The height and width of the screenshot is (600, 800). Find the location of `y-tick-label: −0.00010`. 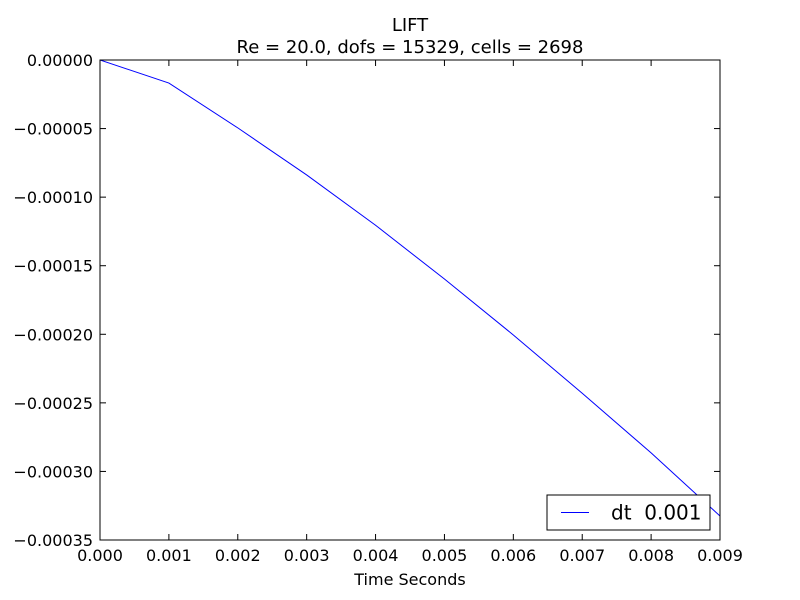

y-tick-label: −0.00010 is located at coordinates (53, 197).